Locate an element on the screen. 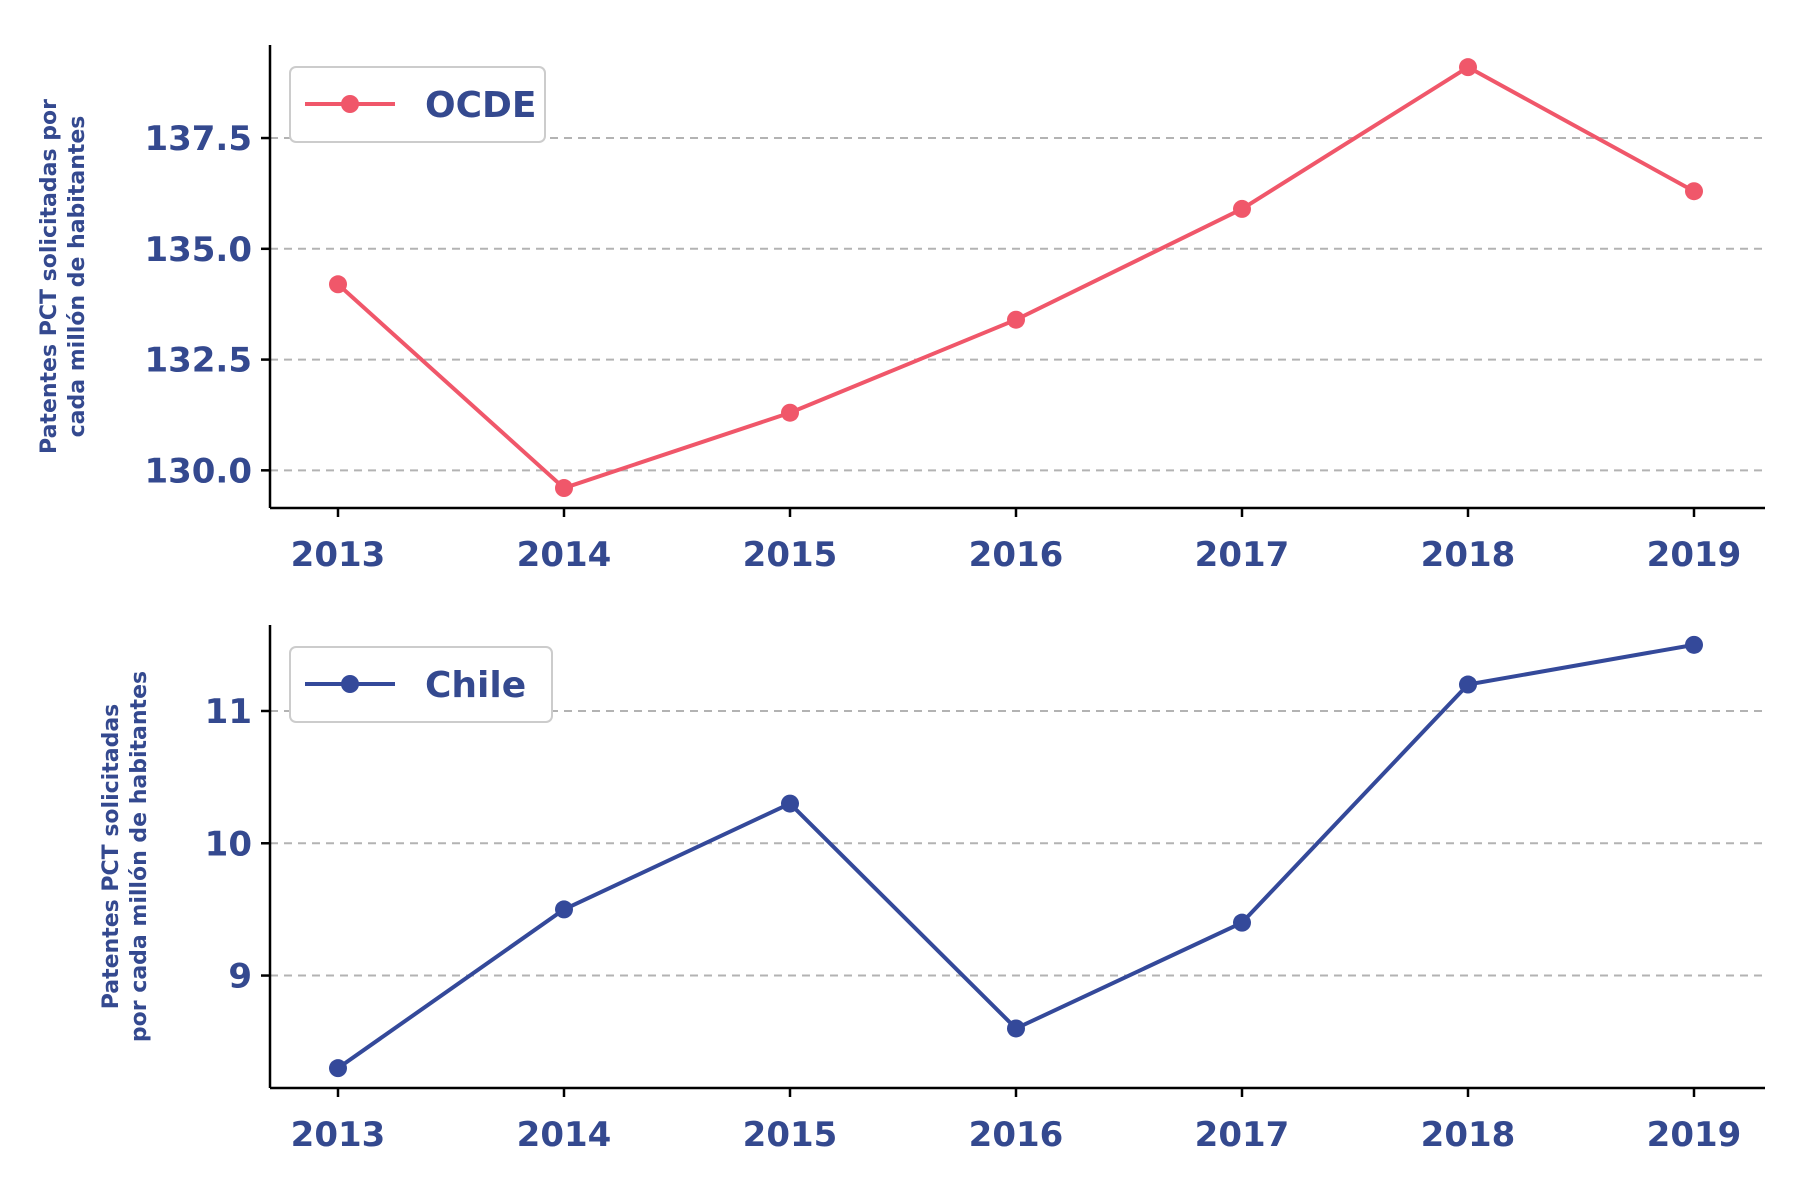 This screenshot has height=1200, width=1800. y-tick-label: 135.0 is located at coordinates (198, 250).